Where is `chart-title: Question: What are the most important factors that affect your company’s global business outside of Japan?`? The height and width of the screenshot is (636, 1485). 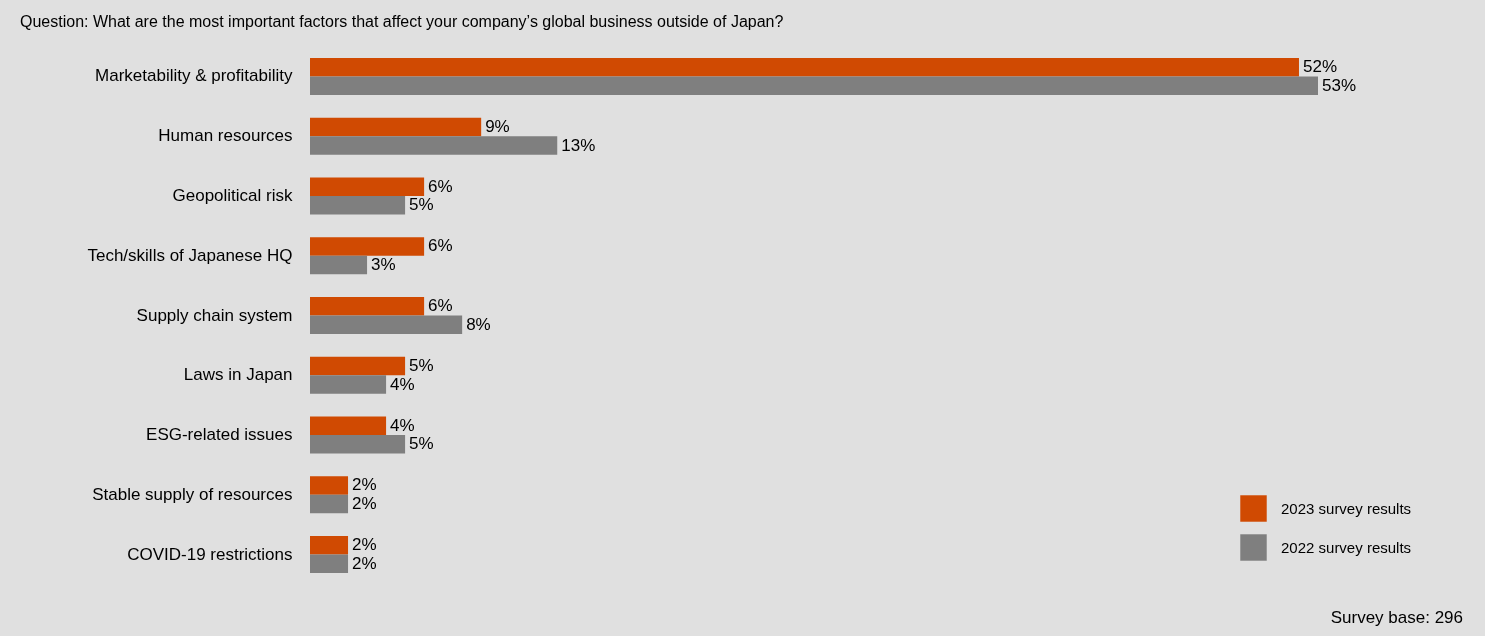 chart-title: Question: What are the most important factors that affect your company’s global business outside of Japan? is located at coordinates (402, 21).